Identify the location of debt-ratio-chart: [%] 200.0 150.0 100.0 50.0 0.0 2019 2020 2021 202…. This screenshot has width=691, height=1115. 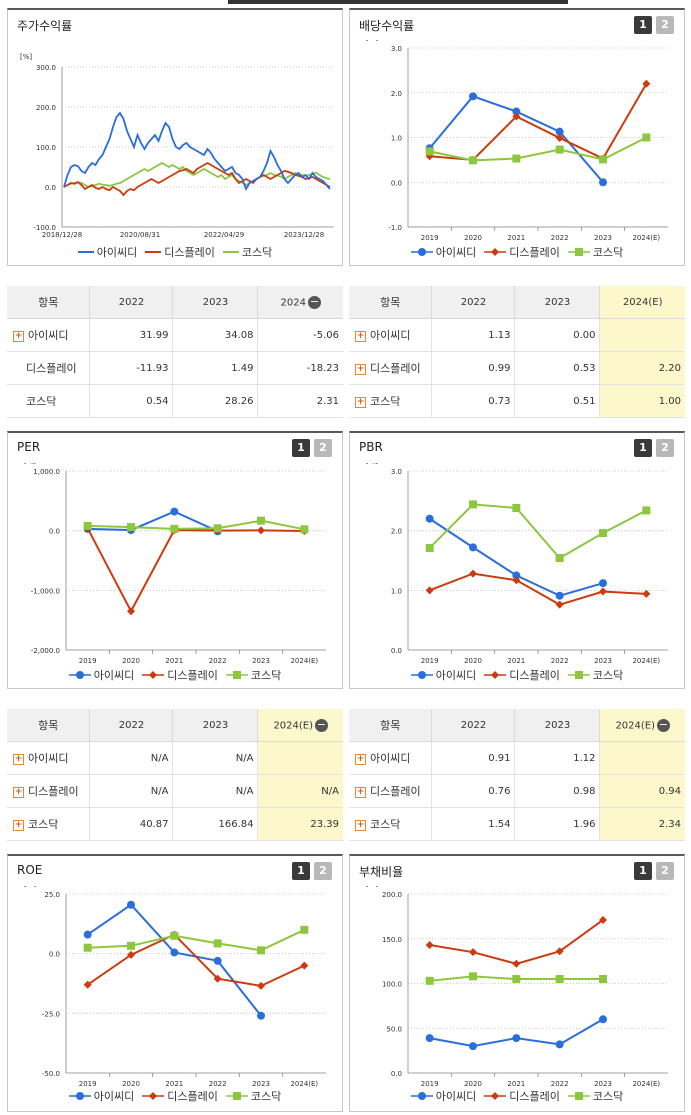
(517, 987).